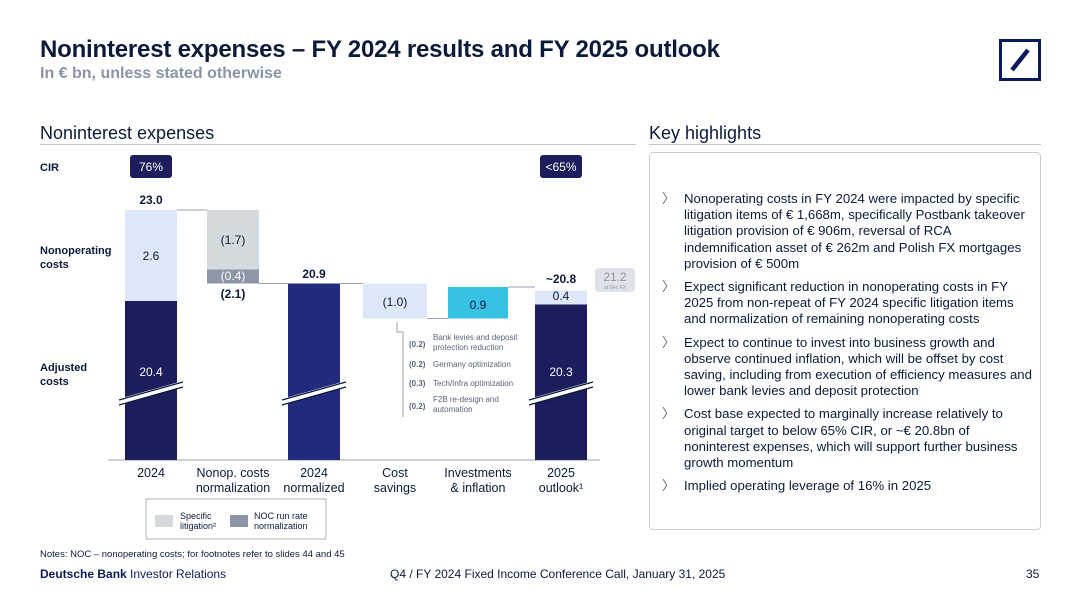 This screenshot has width=1080, height=607. What do you see at coordinates (453, 409) in the screenshot?
I see `breakdown-label: automation` at bounding box center [453, 409].